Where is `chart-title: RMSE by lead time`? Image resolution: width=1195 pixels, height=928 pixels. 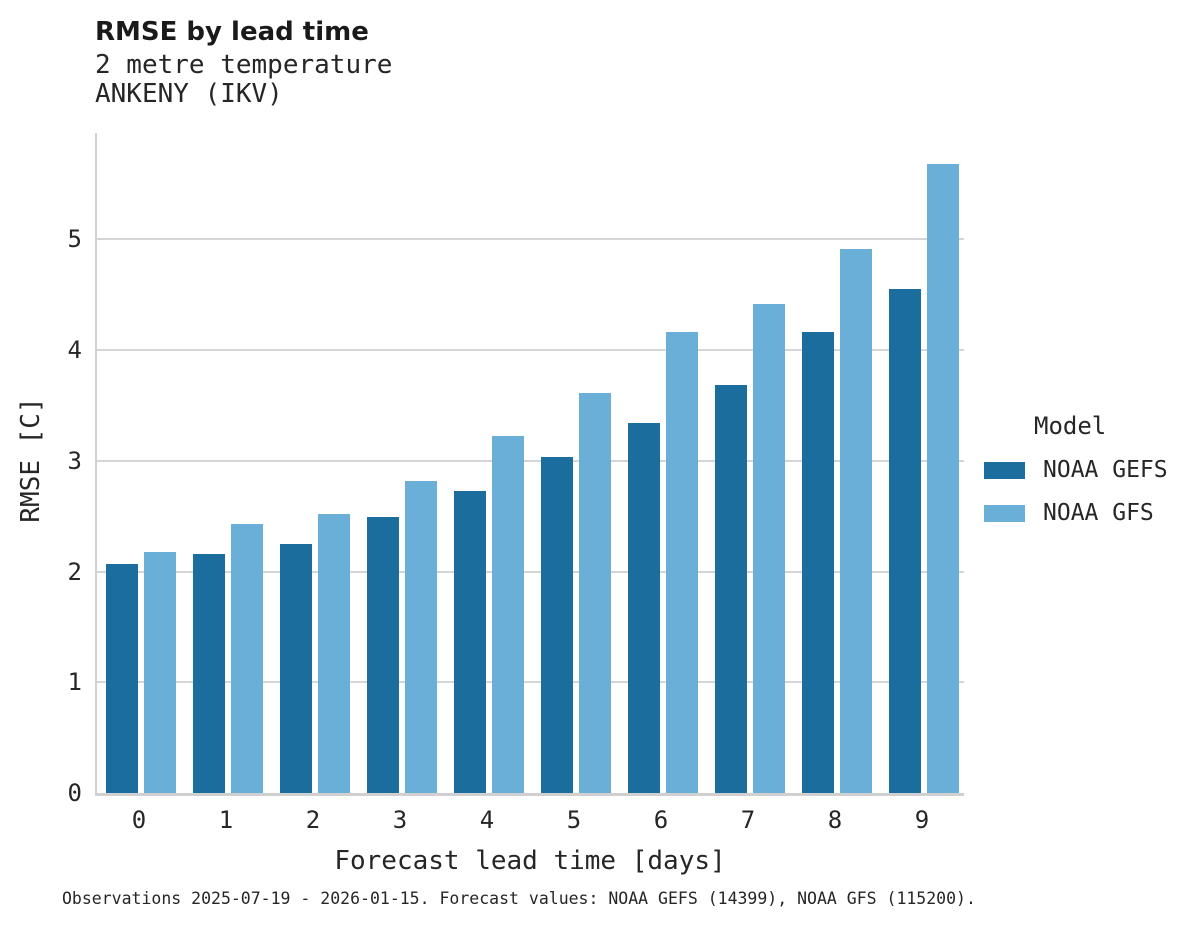
chart-title: RMSE by lead time is located at coordinates (232, 32).